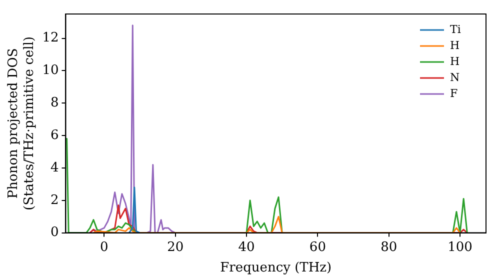 This screenshot has height=280, width=500. I want to click on x-tick-label: 60, so click(317, 247).